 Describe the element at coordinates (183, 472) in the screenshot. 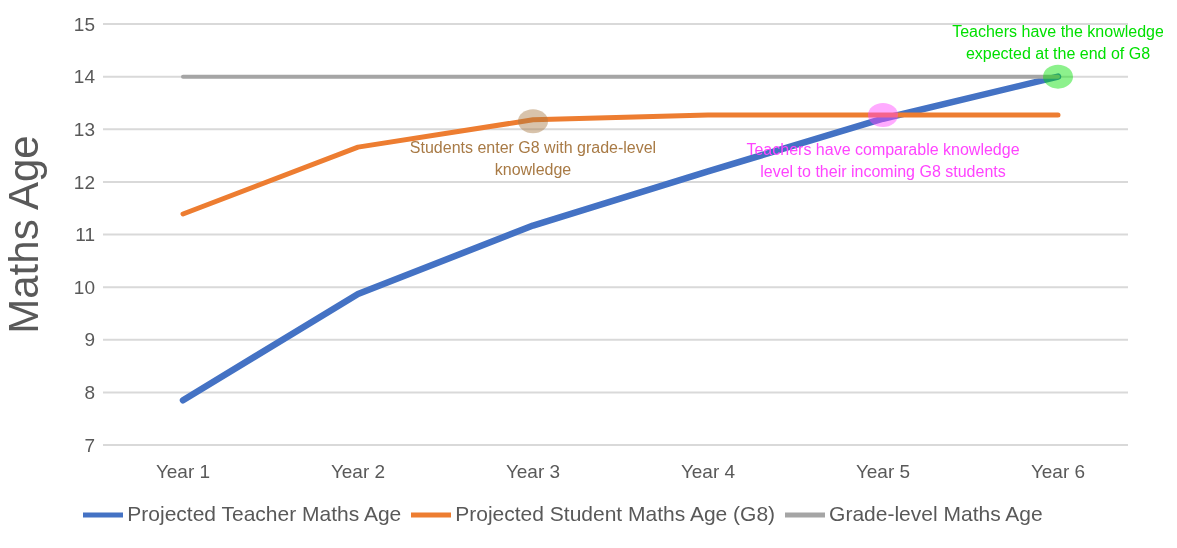

I see `x-tick-label: Year 1` at that location.